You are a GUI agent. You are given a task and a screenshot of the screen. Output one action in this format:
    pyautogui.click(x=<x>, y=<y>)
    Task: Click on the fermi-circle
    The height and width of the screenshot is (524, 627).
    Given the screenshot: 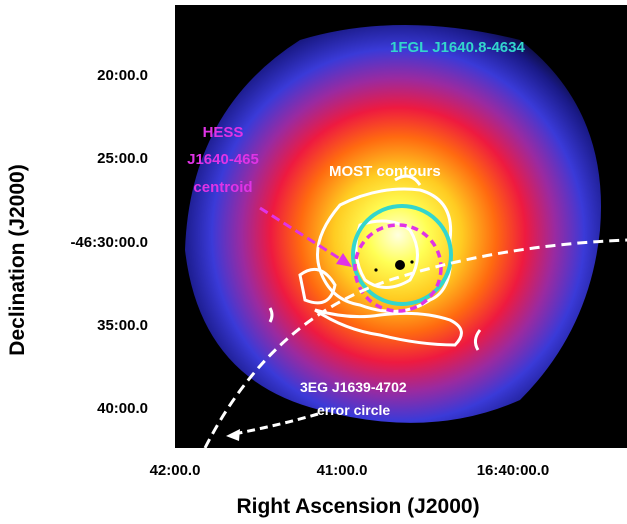 What is the action you would take?
    pyautogui.click(x=402, y=255)
    